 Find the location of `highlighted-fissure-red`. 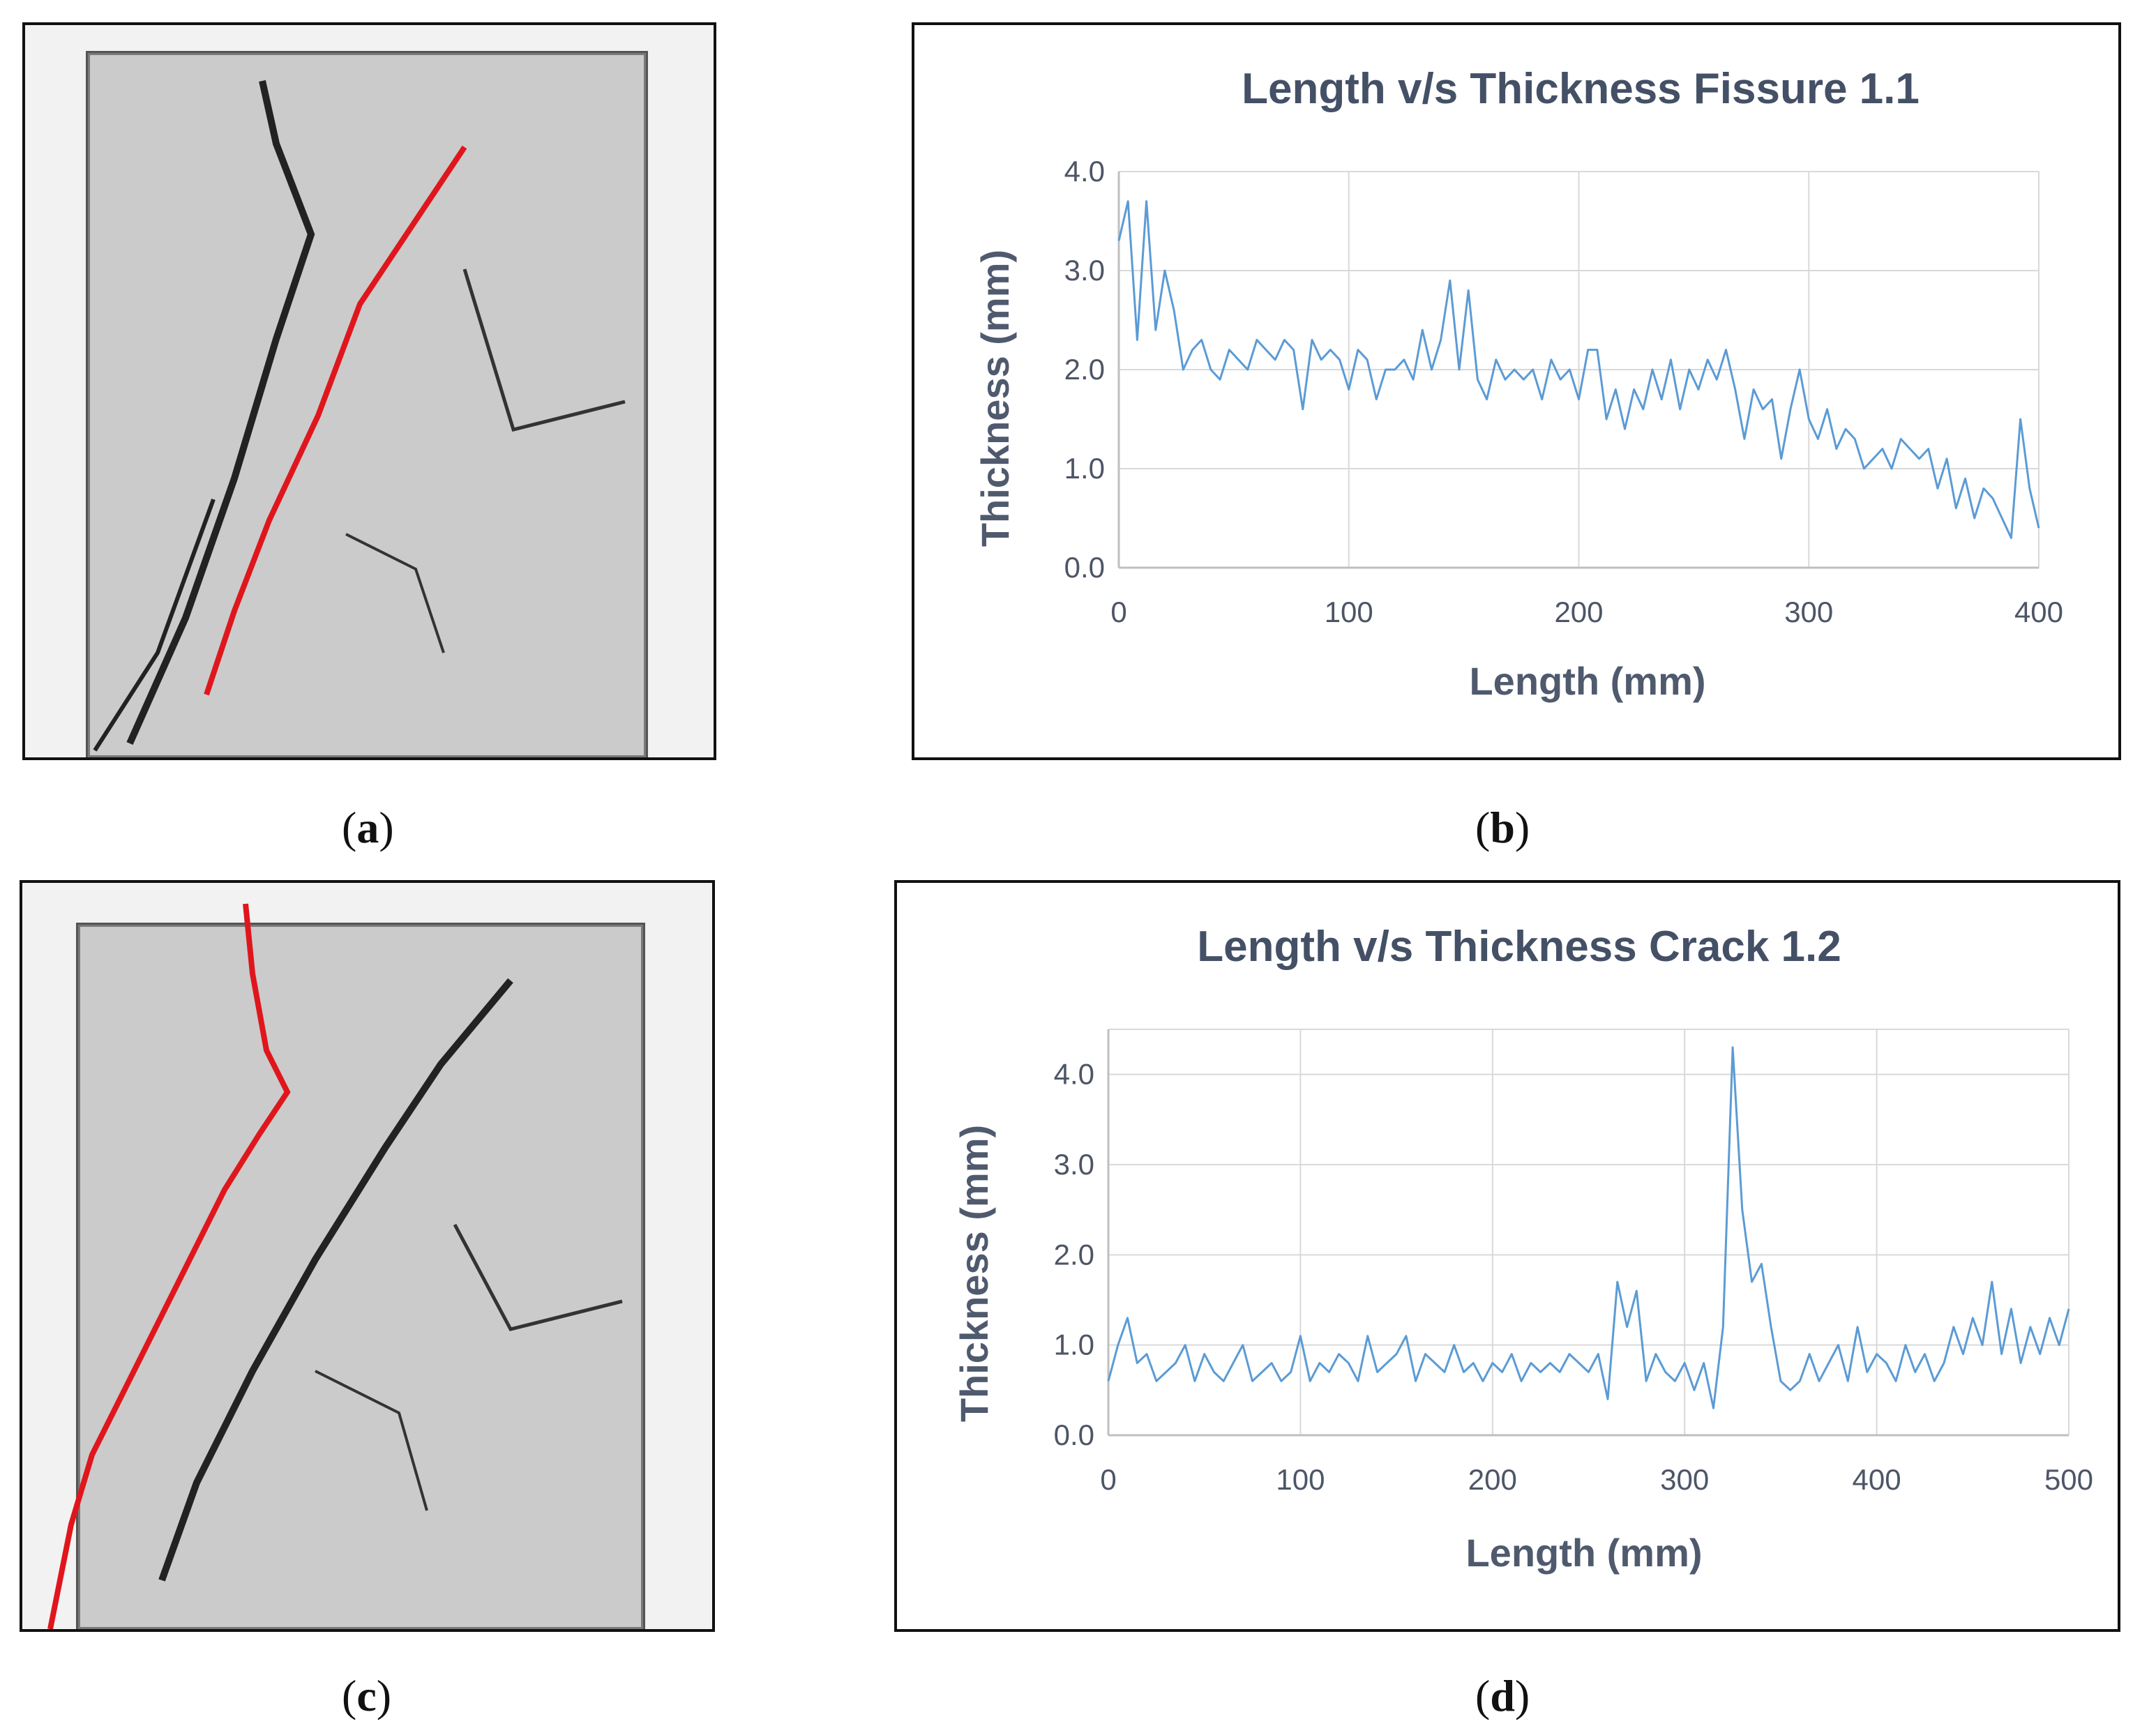

highlighted-fissure-red is located at coordinates (335, 420).